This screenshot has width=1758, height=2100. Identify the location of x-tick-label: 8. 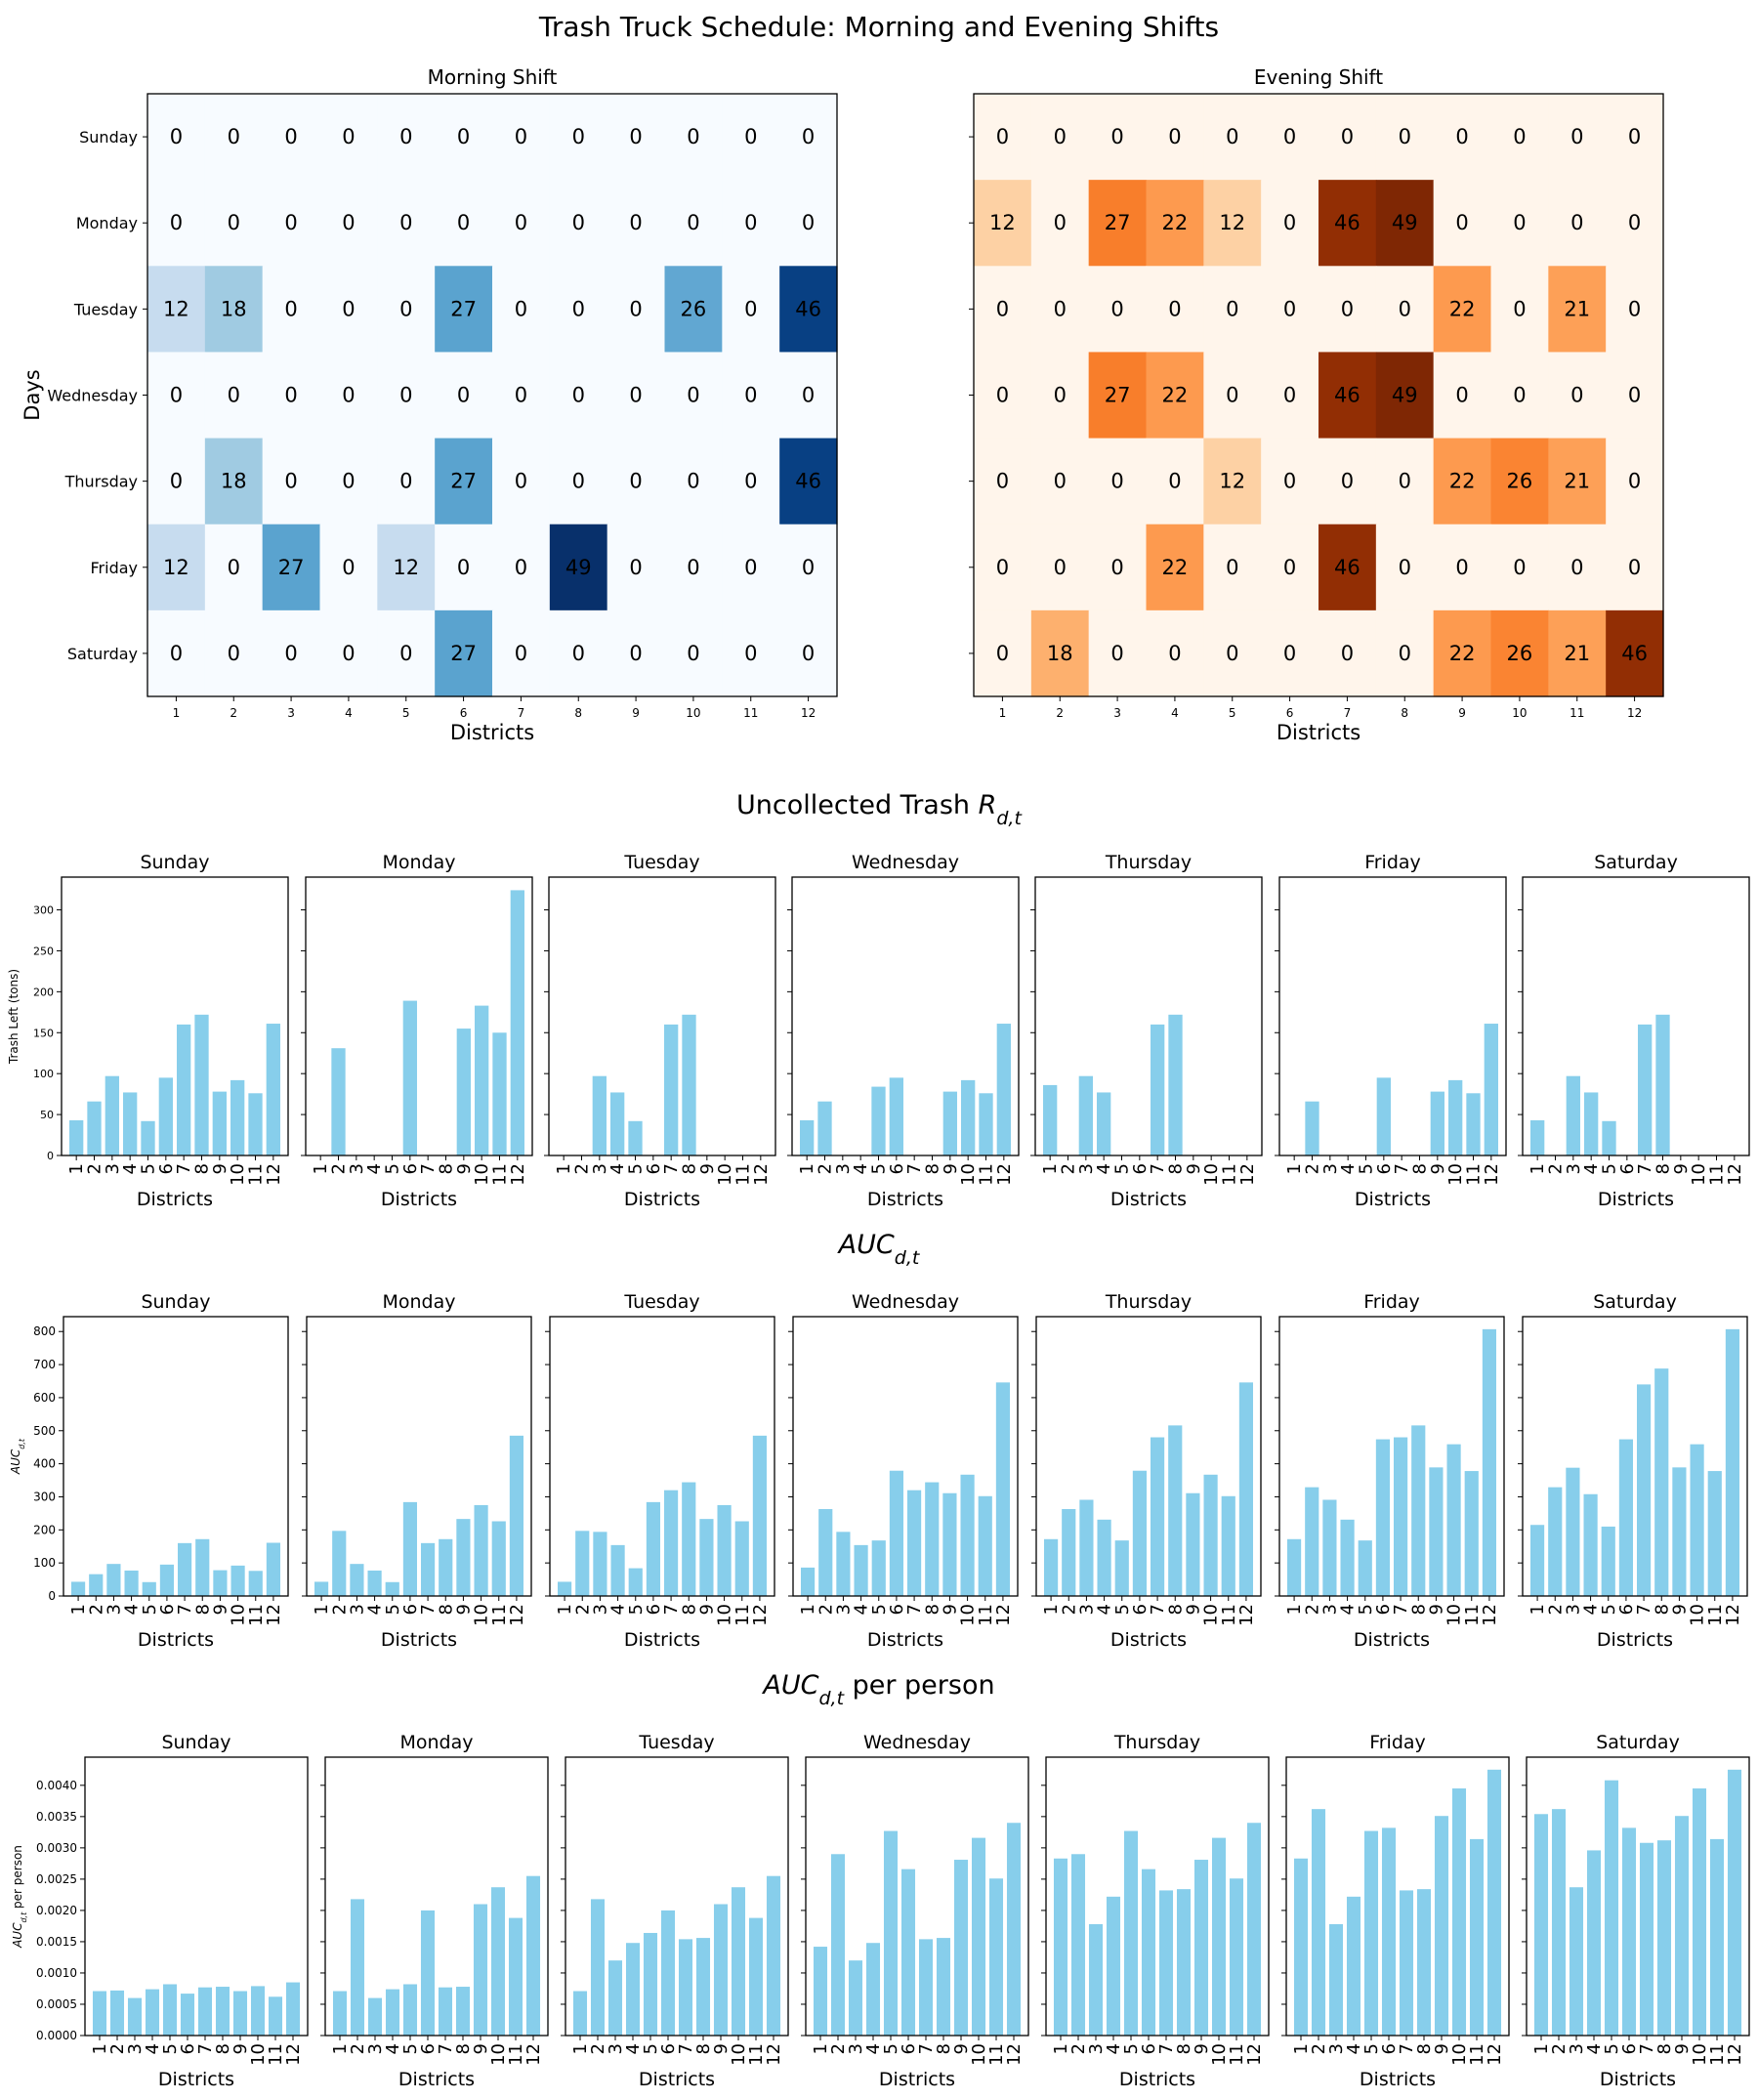
(223, 2048).